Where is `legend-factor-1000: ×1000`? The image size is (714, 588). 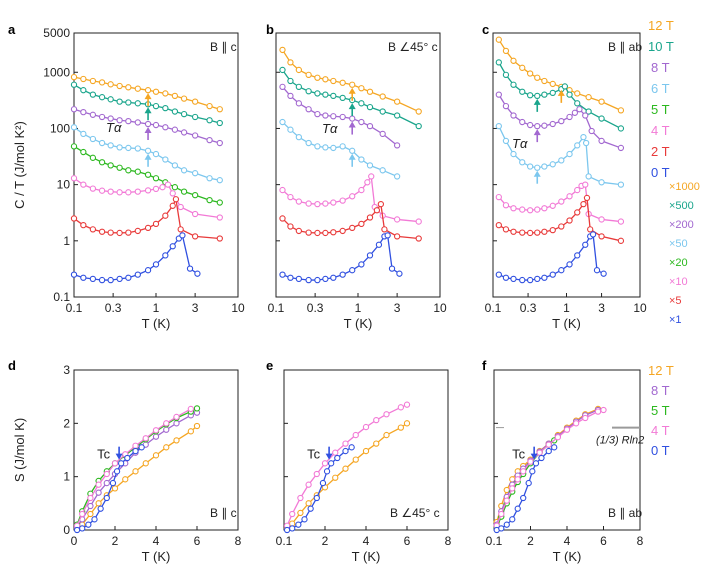 legend-factor-1000: ×1000 is located at coordinates (684, 187).